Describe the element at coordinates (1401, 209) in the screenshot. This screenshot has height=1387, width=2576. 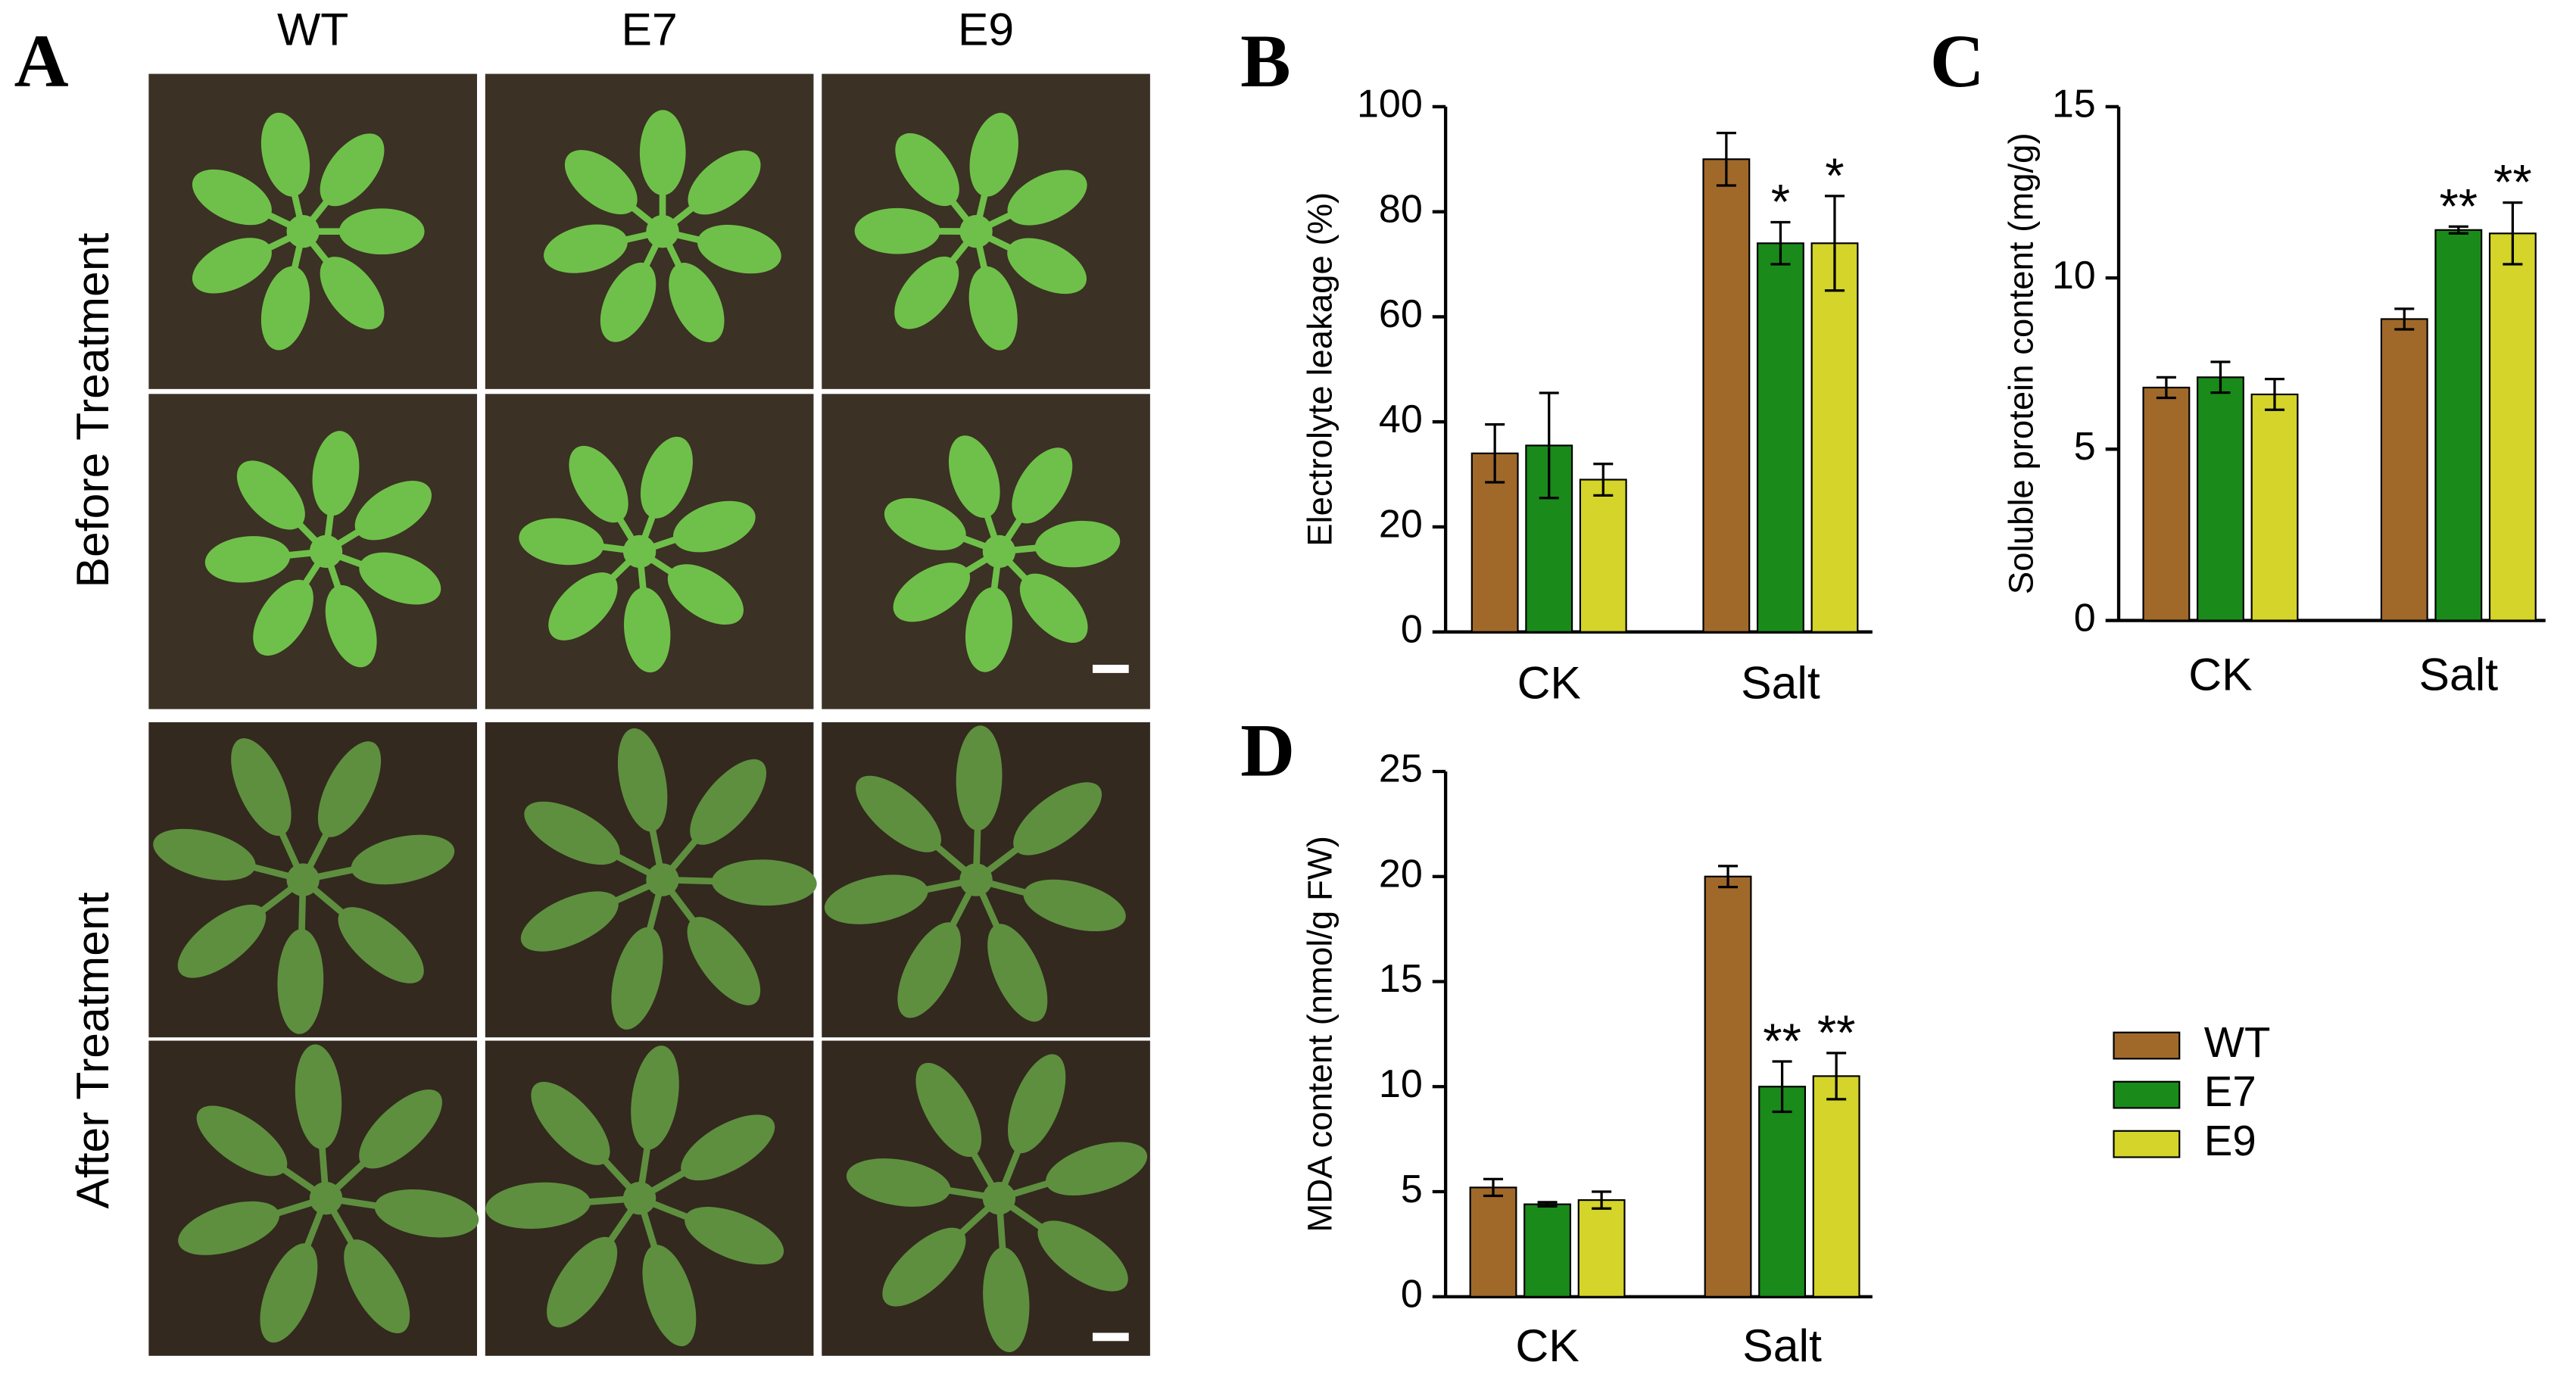
I see `y-tick-label: 80` at that location.